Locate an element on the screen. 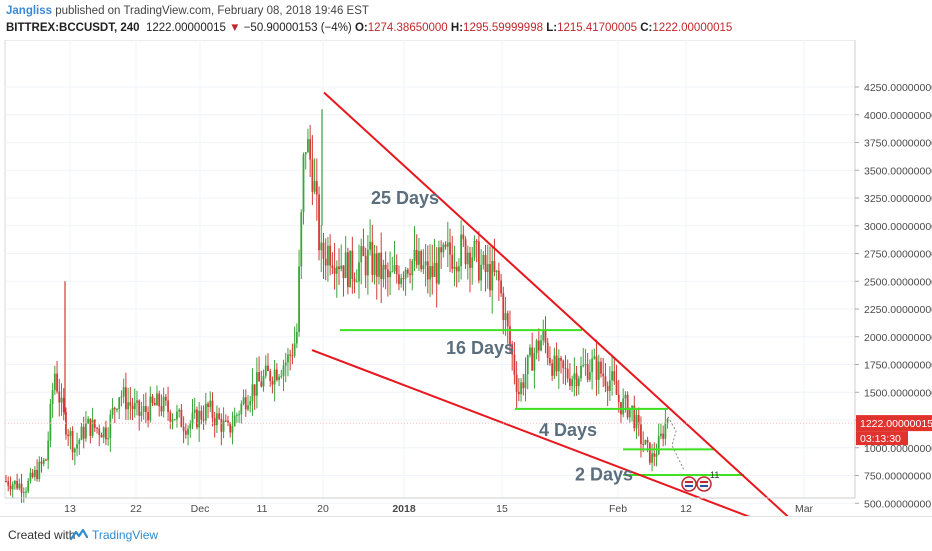 This screenshot has width=932, height=551. price-tick-label: 500.00000000 is located at coordinates (897, 504).